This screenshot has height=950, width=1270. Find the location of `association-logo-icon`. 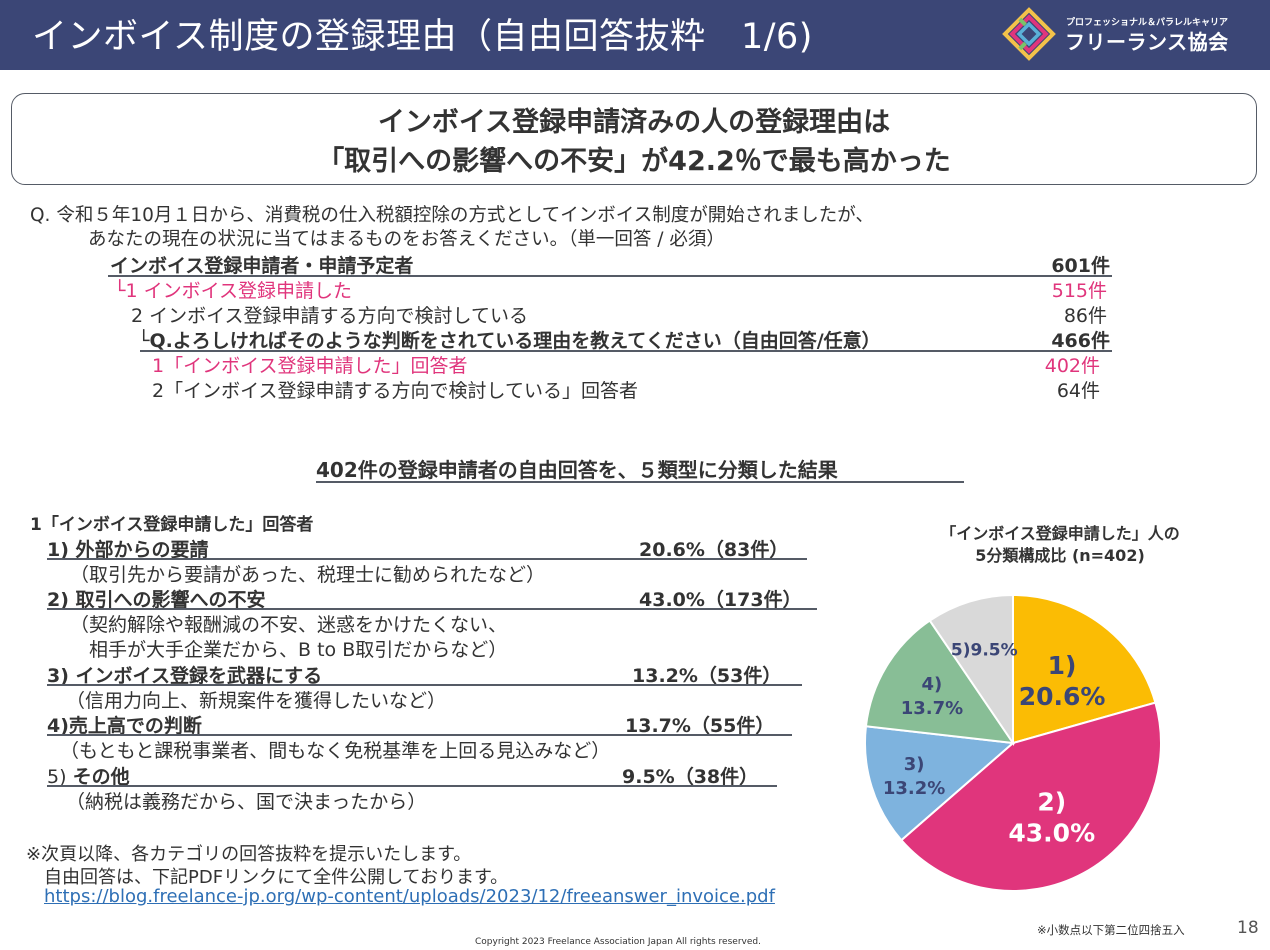

association-logo-icon is located at coordinates (1029, 34).